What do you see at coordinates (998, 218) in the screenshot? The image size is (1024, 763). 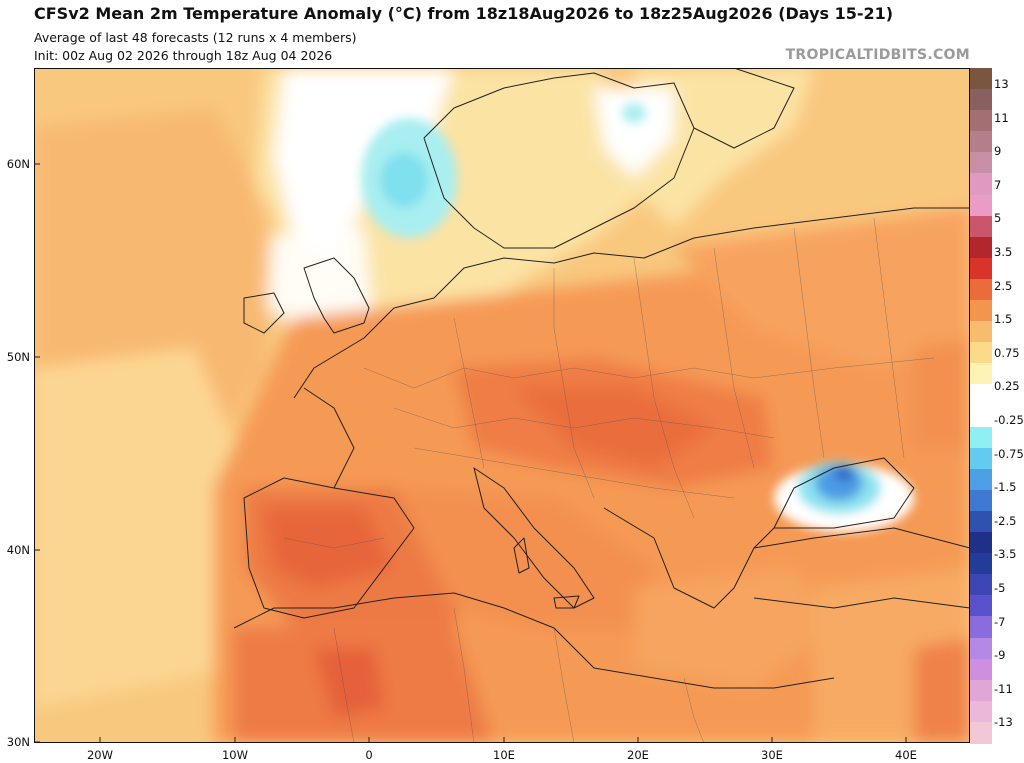 I see `colorbar-label: 5` at bounding box center [998, 218].